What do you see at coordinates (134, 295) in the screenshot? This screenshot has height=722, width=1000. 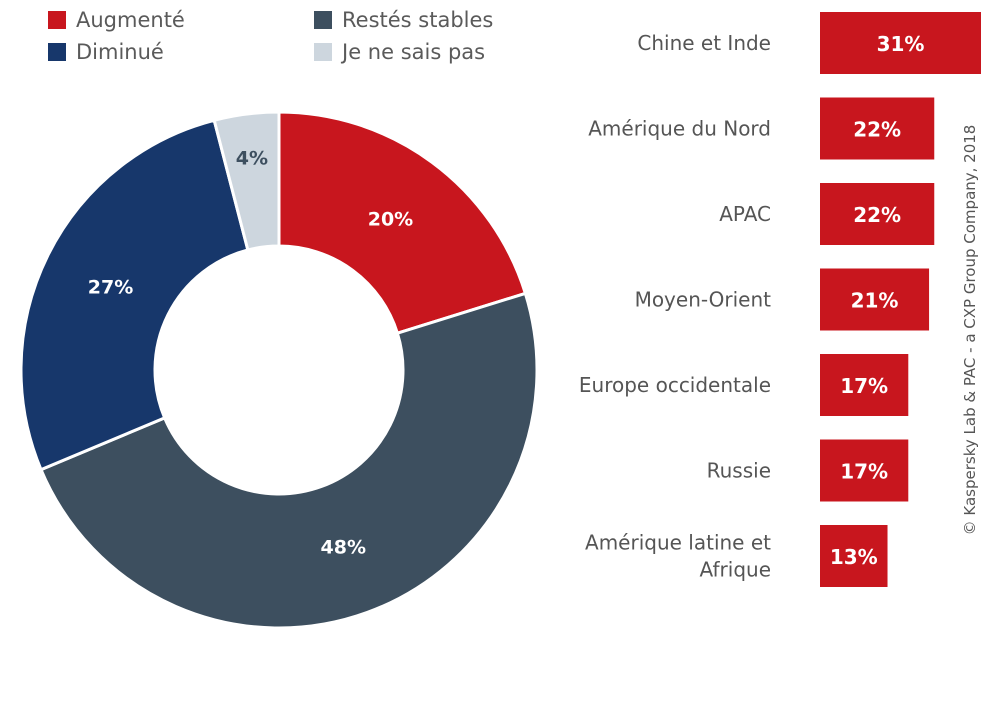 I see `donut-slice-diminue` at bounding box center [134, 295].